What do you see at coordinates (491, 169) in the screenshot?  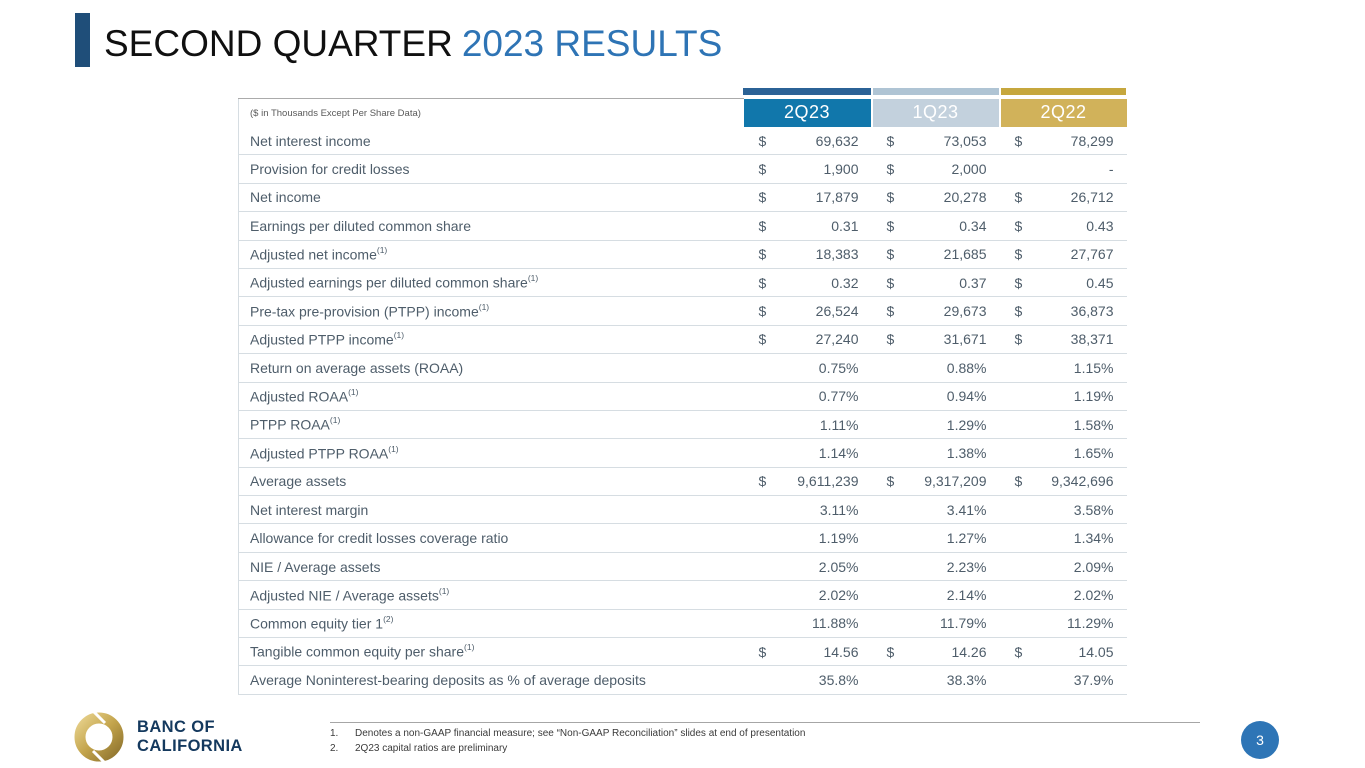 I see `row-label: Provision for credit losses` at bounding box center [491, 169].